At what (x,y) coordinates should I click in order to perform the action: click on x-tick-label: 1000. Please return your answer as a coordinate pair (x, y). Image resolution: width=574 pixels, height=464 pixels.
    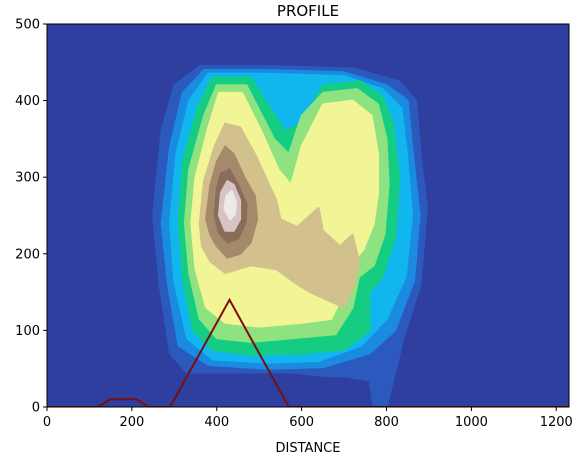
    Looking at the image, I should click on (471, 422).